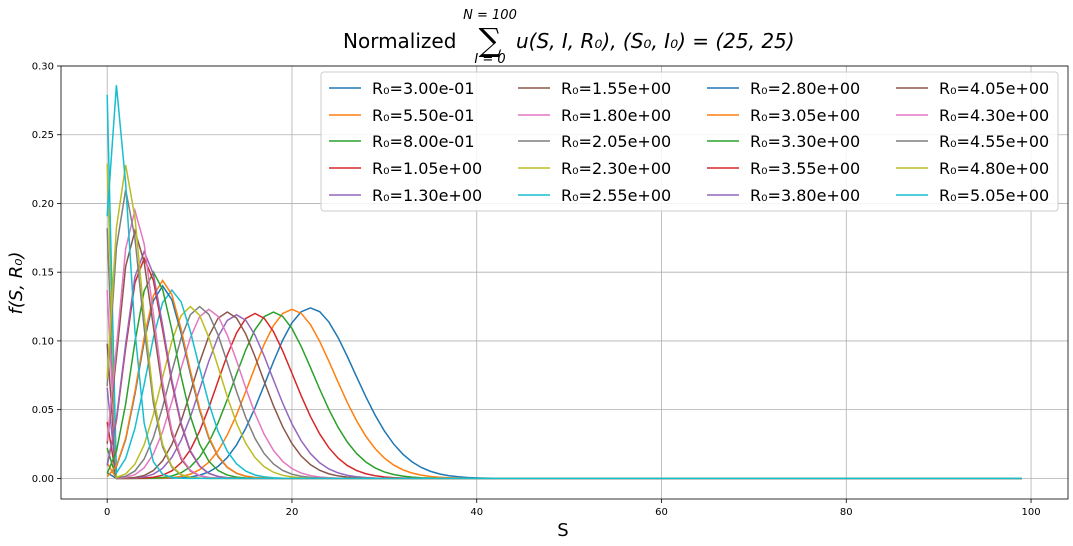  Describe the element at coordinates (616, 195) in the screenshot. I see `legend-label: R₀=2.55e+00` at that location.